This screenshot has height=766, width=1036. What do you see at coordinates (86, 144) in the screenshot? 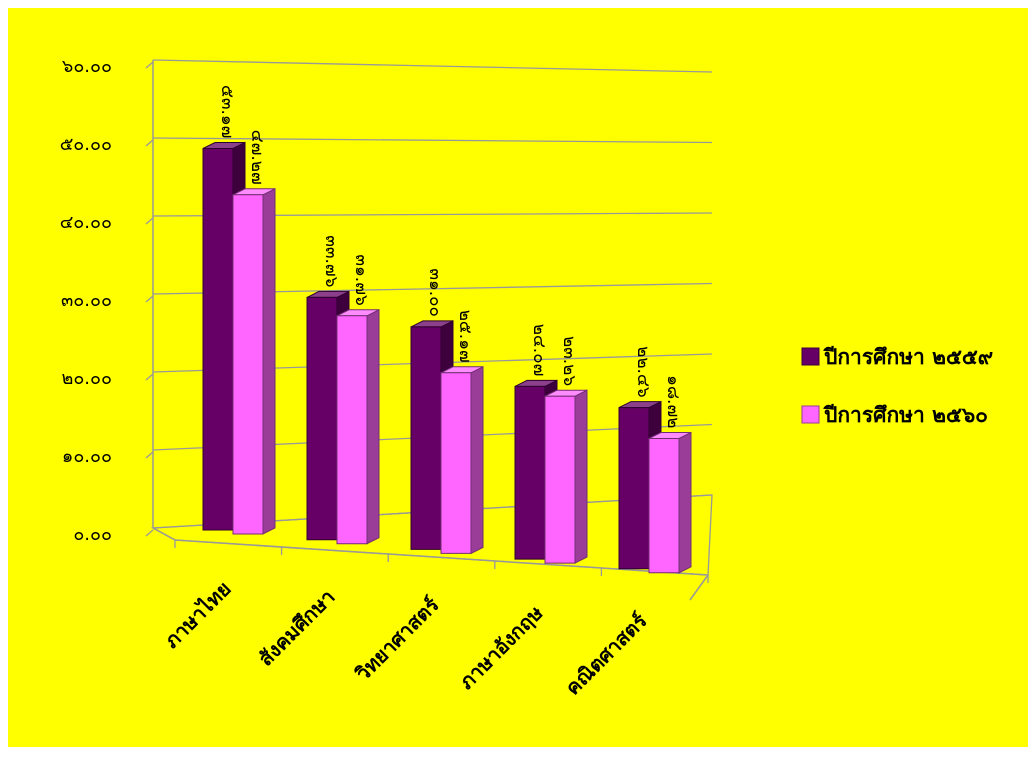
I see `y-tick-label: ๕๐.๐๐` at bounding box center [86, 144].